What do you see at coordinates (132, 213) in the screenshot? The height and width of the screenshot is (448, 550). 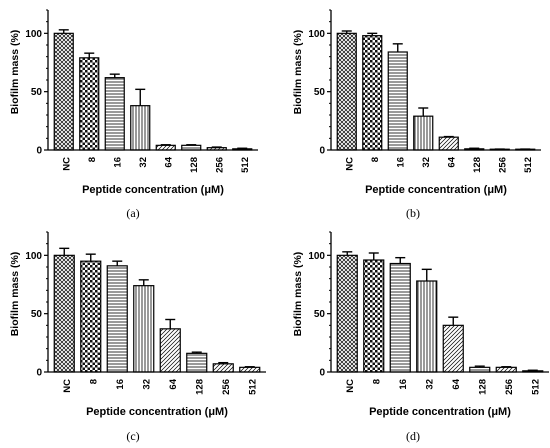 I see `panel-label-a: (a)` at bounding box center [132, 213].